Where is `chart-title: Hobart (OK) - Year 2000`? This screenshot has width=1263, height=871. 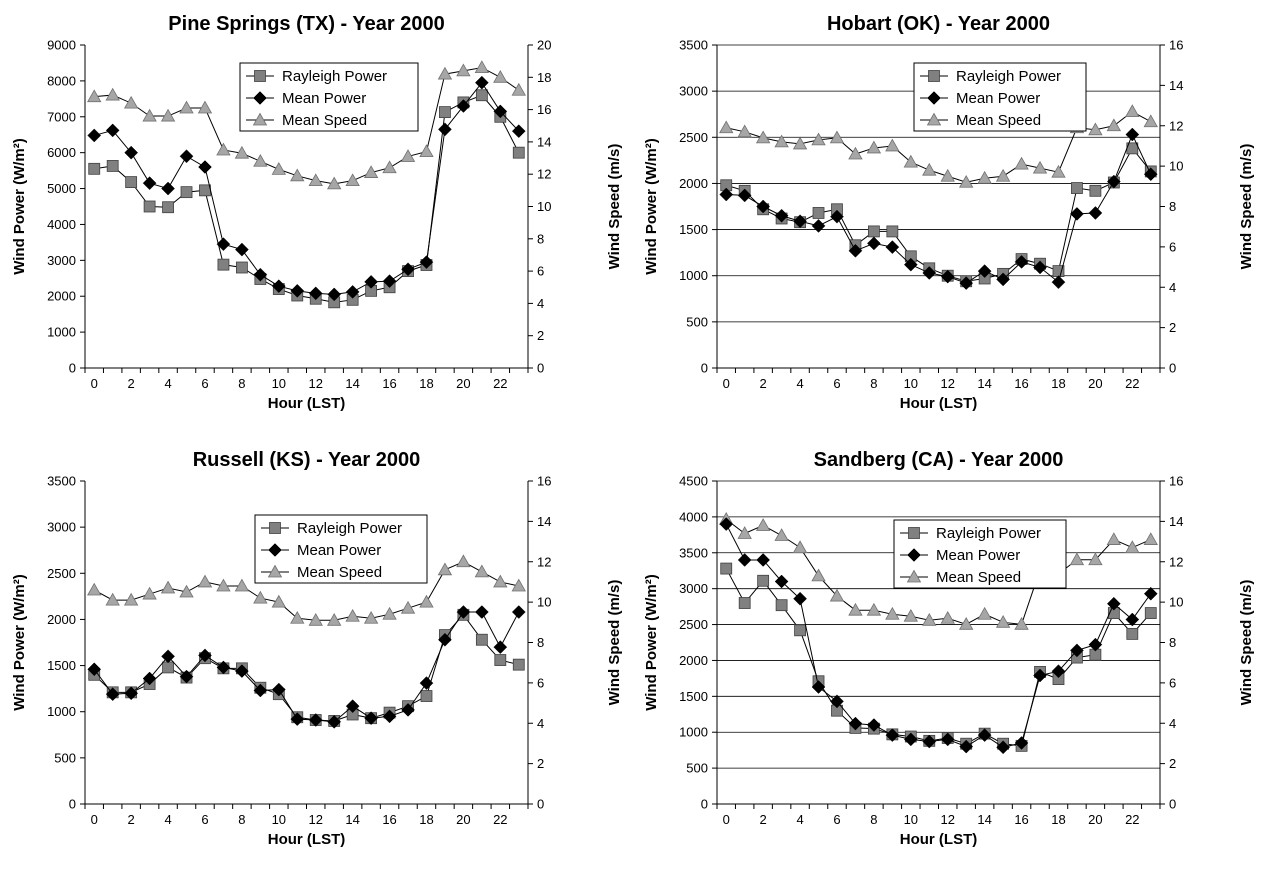 chart-title: Hobart (OK) - Year 2000 is located at coordinates (938, 24).